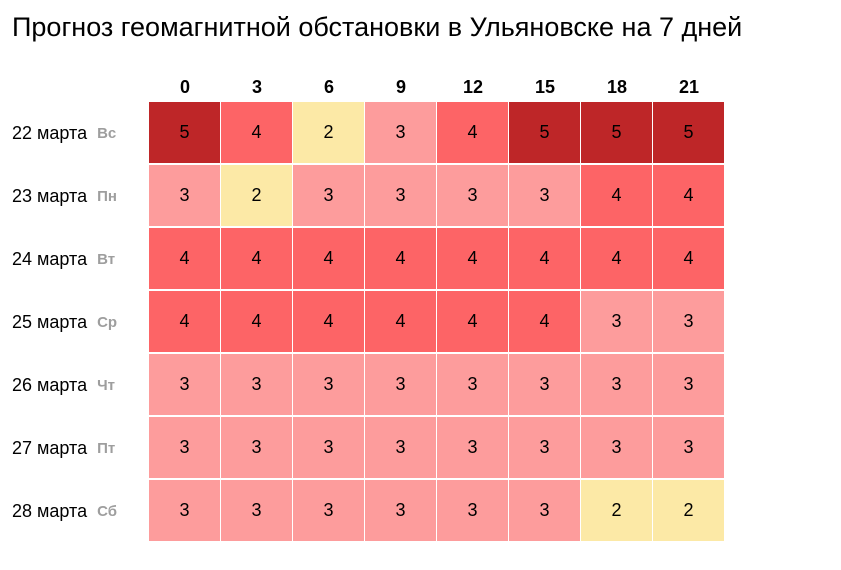 The image size is (841, 570). Describe the element at coordinates (107, 133) in the screenshot. I see `row-weekday-label: Вс` at that location.